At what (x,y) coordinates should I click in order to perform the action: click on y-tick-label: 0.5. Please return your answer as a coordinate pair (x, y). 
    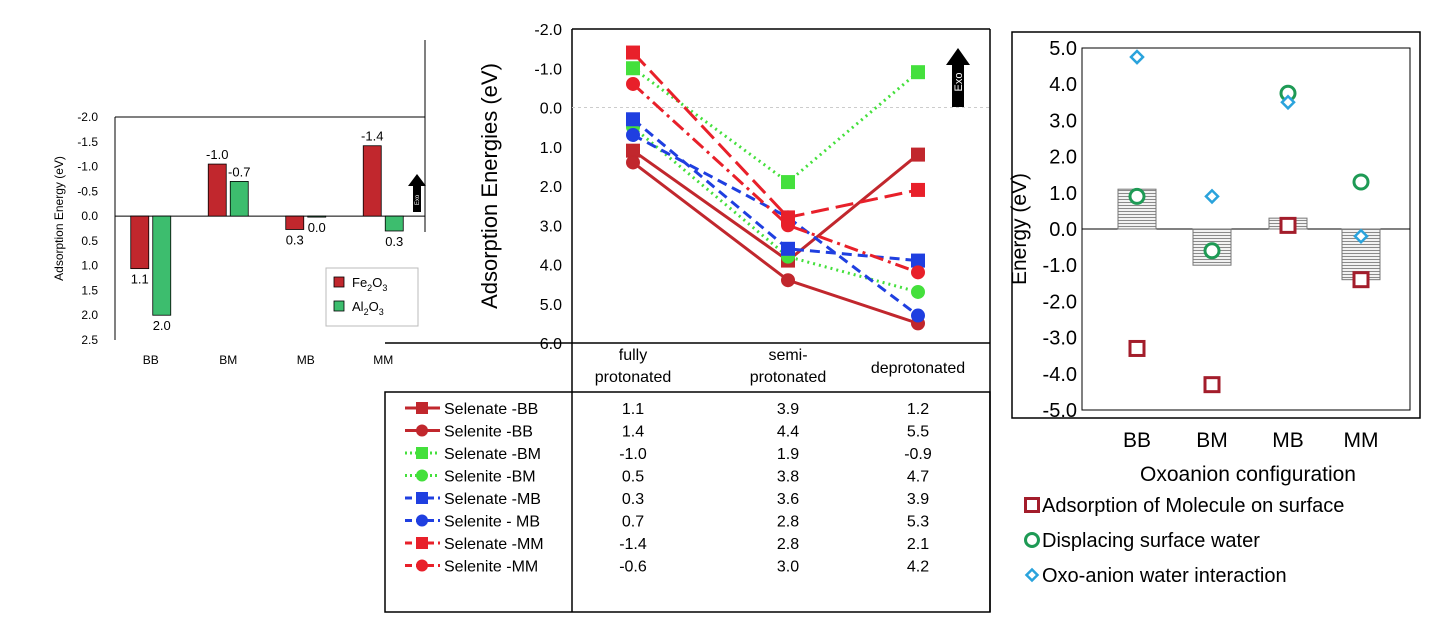
    Looking at the image, I should click on (89, 241).